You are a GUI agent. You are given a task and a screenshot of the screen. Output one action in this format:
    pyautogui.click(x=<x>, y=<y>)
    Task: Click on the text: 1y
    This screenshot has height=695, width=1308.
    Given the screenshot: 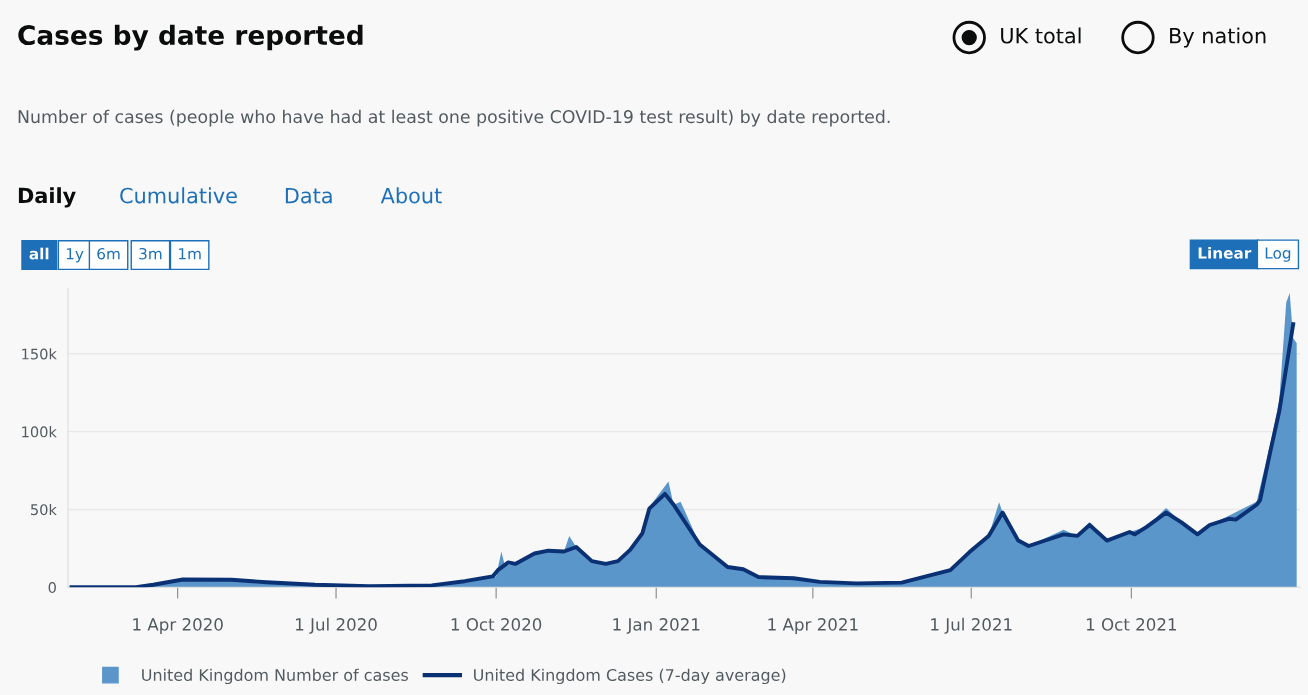 What is the action you would take?
    pyautogui.click(x=75, y=255)
    